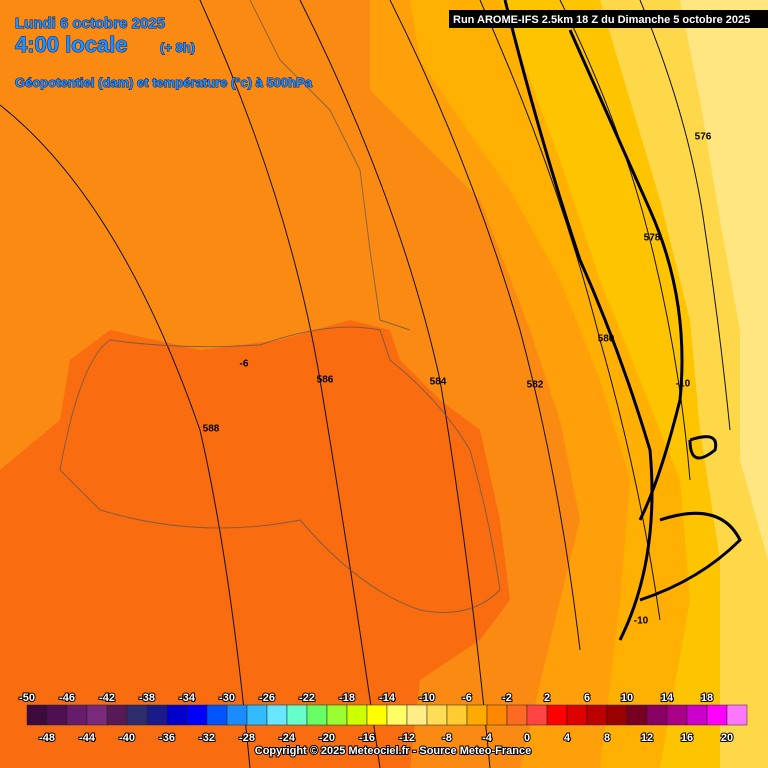  I want to click on colorbar-label: -20, so click(327, 738).